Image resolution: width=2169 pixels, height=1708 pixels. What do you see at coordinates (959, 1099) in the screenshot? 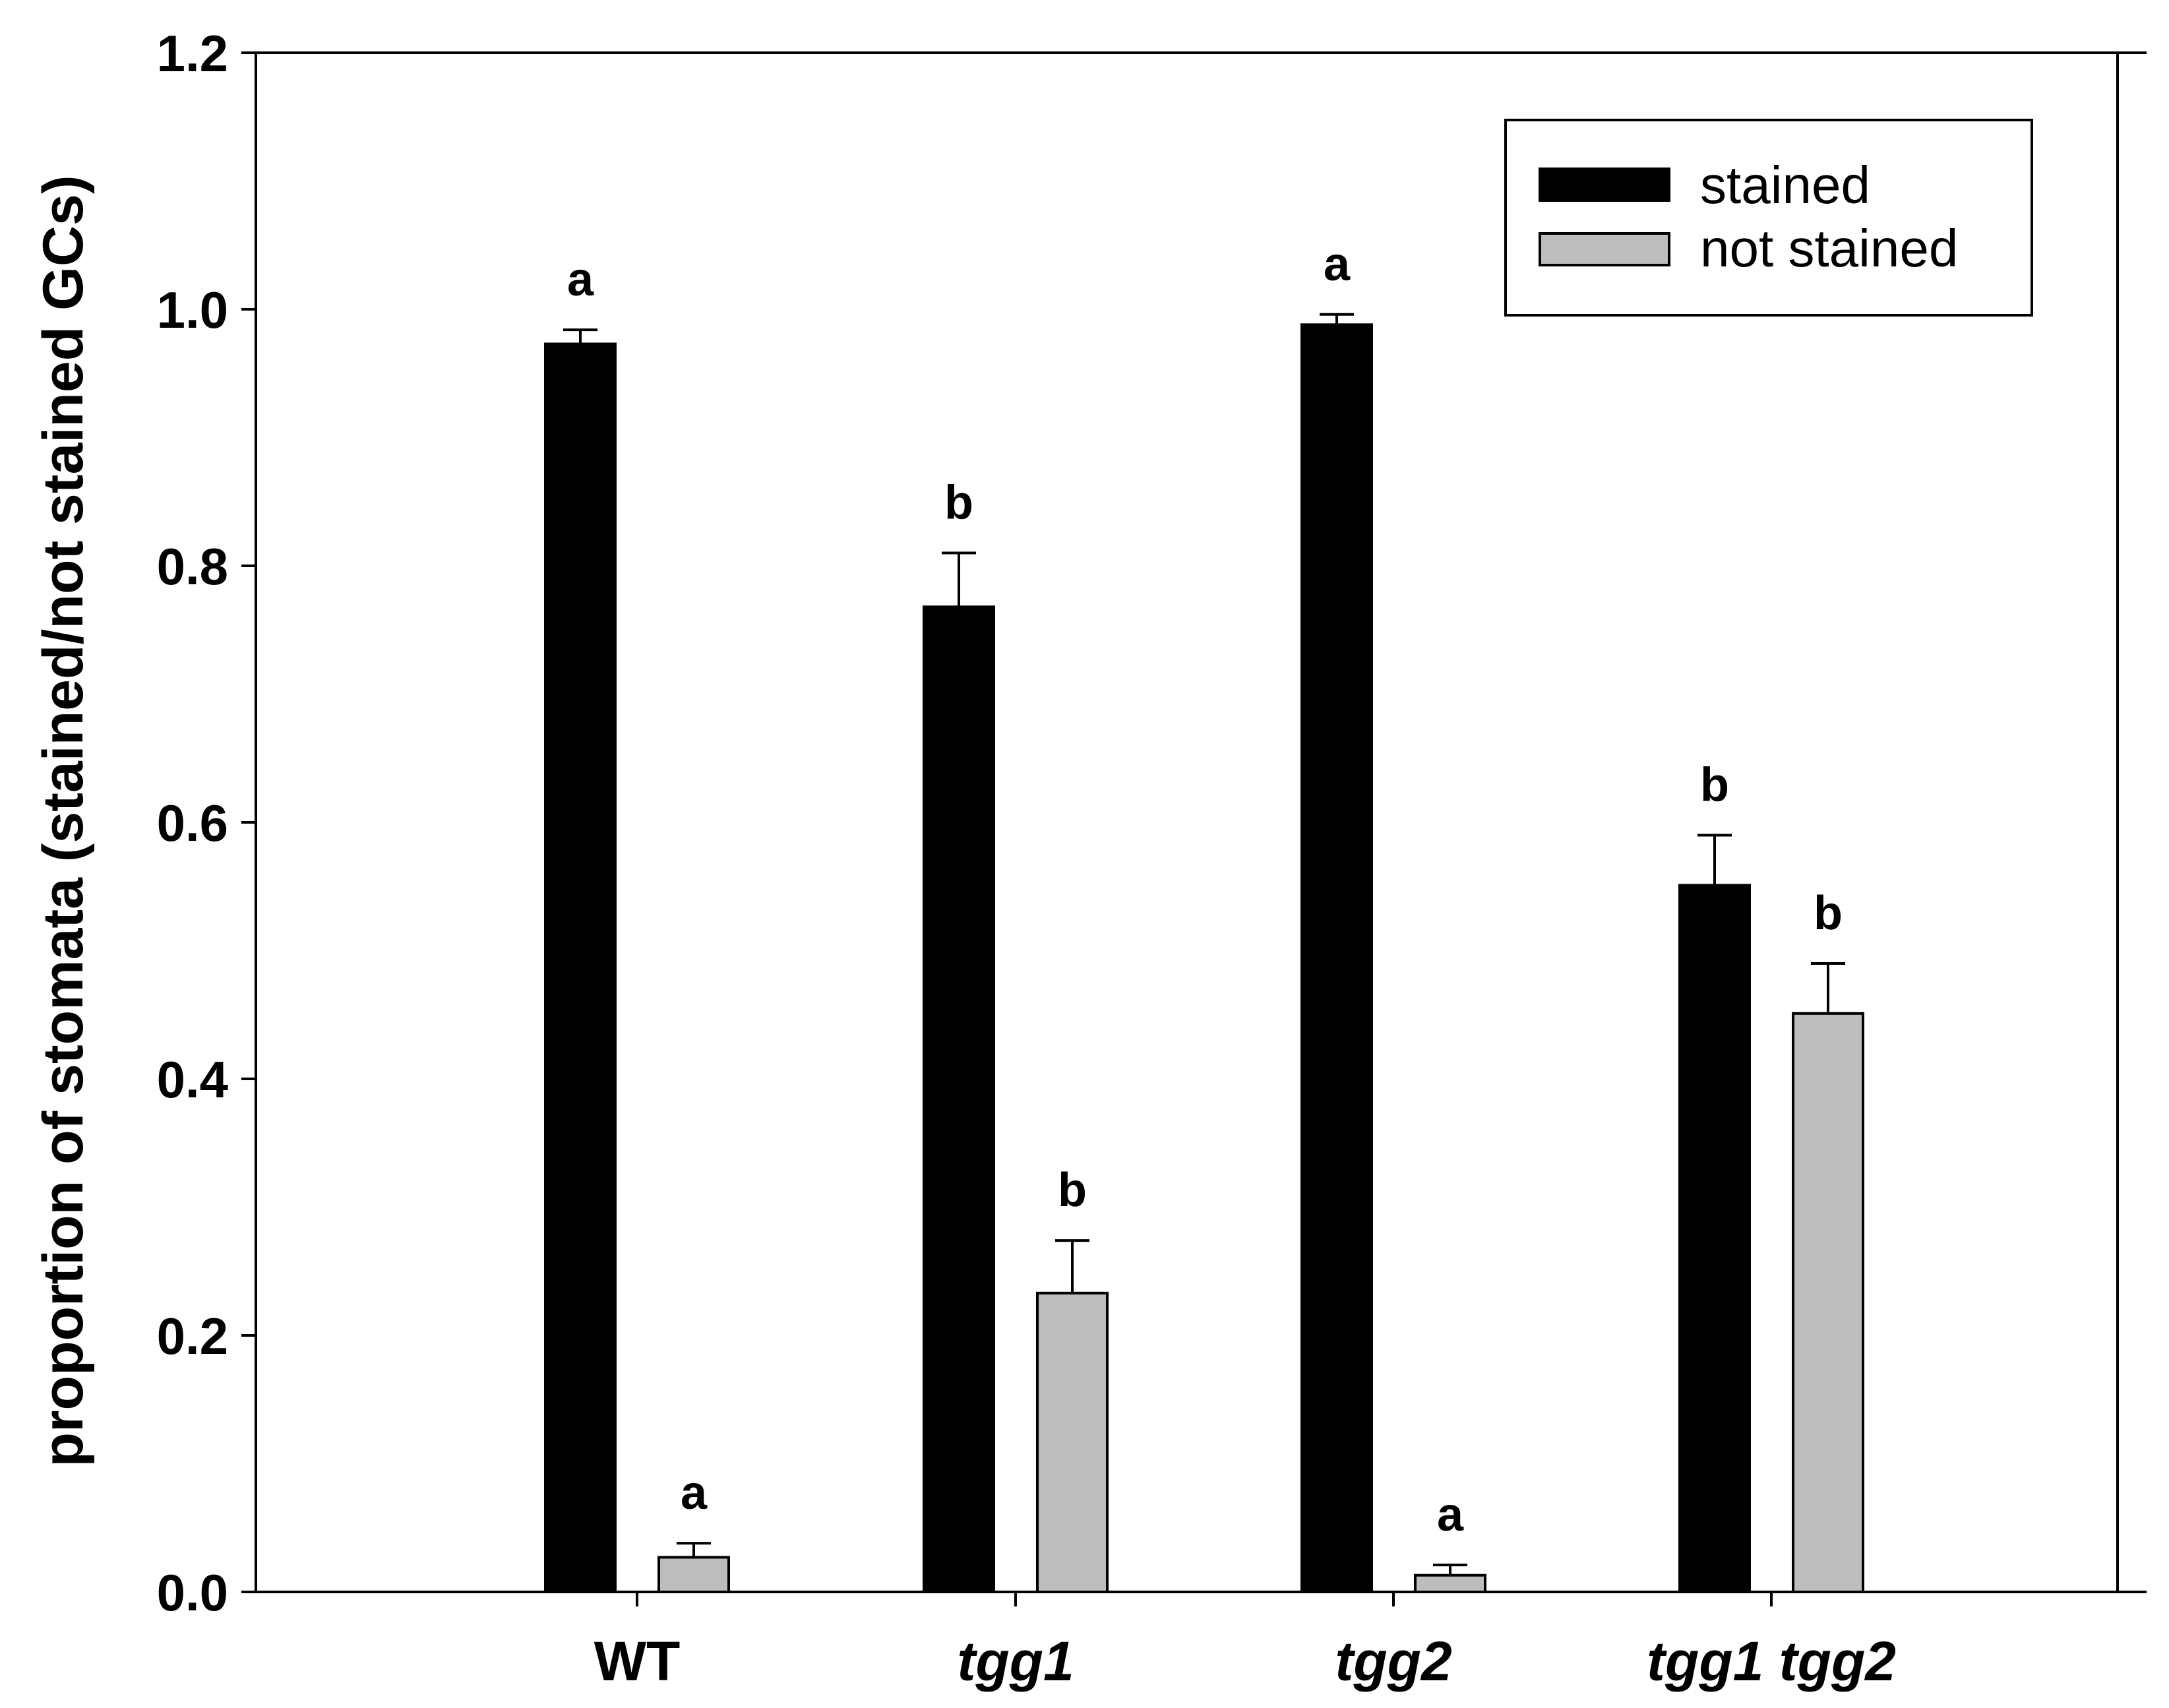
I see `bar-stained-tgg1` at bounding box center [959, 1099].